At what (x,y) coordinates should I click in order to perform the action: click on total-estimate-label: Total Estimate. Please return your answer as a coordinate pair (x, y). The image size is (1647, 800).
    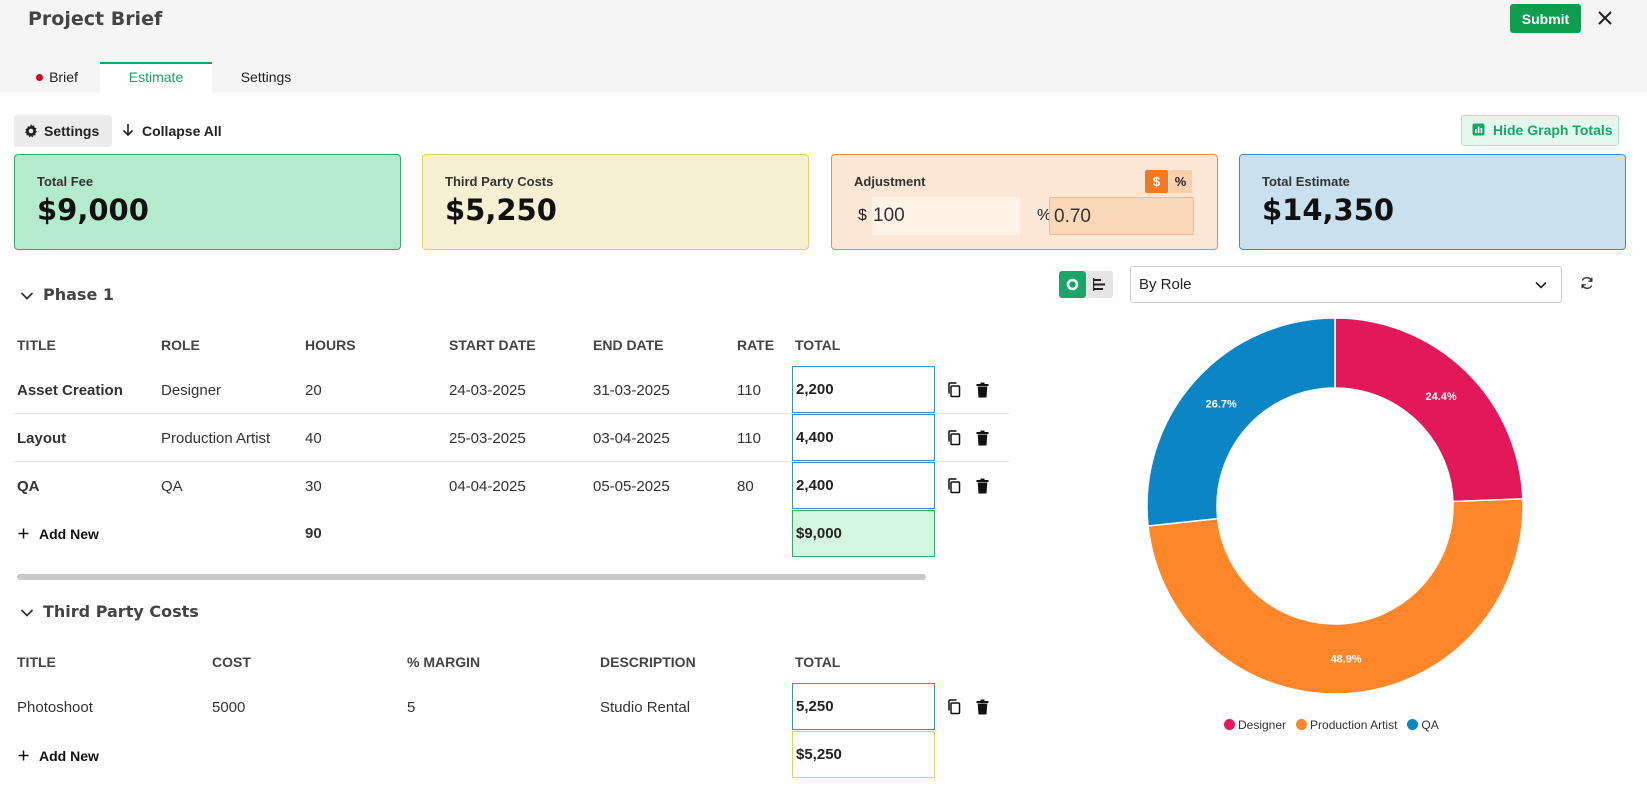
    Looking at the image, I should click on (1306, 181).